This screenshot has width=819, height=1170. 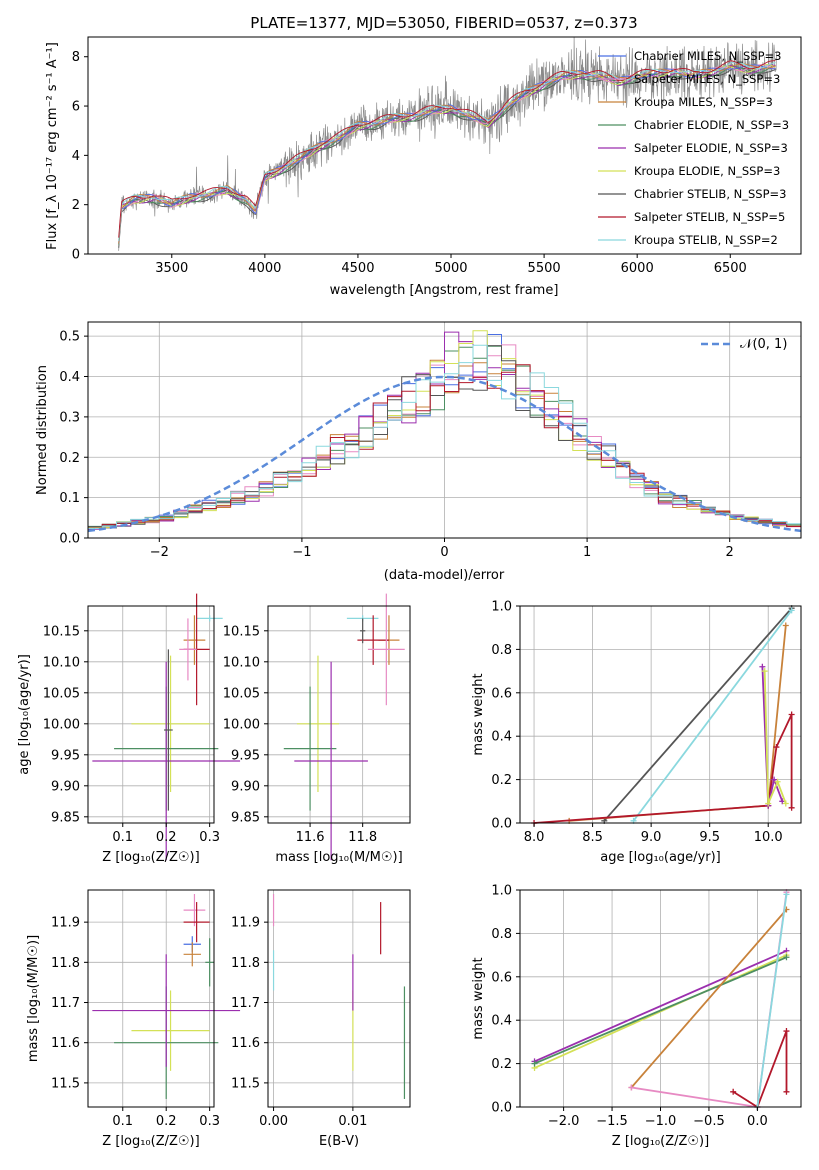 I want to click on legend-label: Kroupa STELIB, N_SSP=2, so click(x=706, y=240).